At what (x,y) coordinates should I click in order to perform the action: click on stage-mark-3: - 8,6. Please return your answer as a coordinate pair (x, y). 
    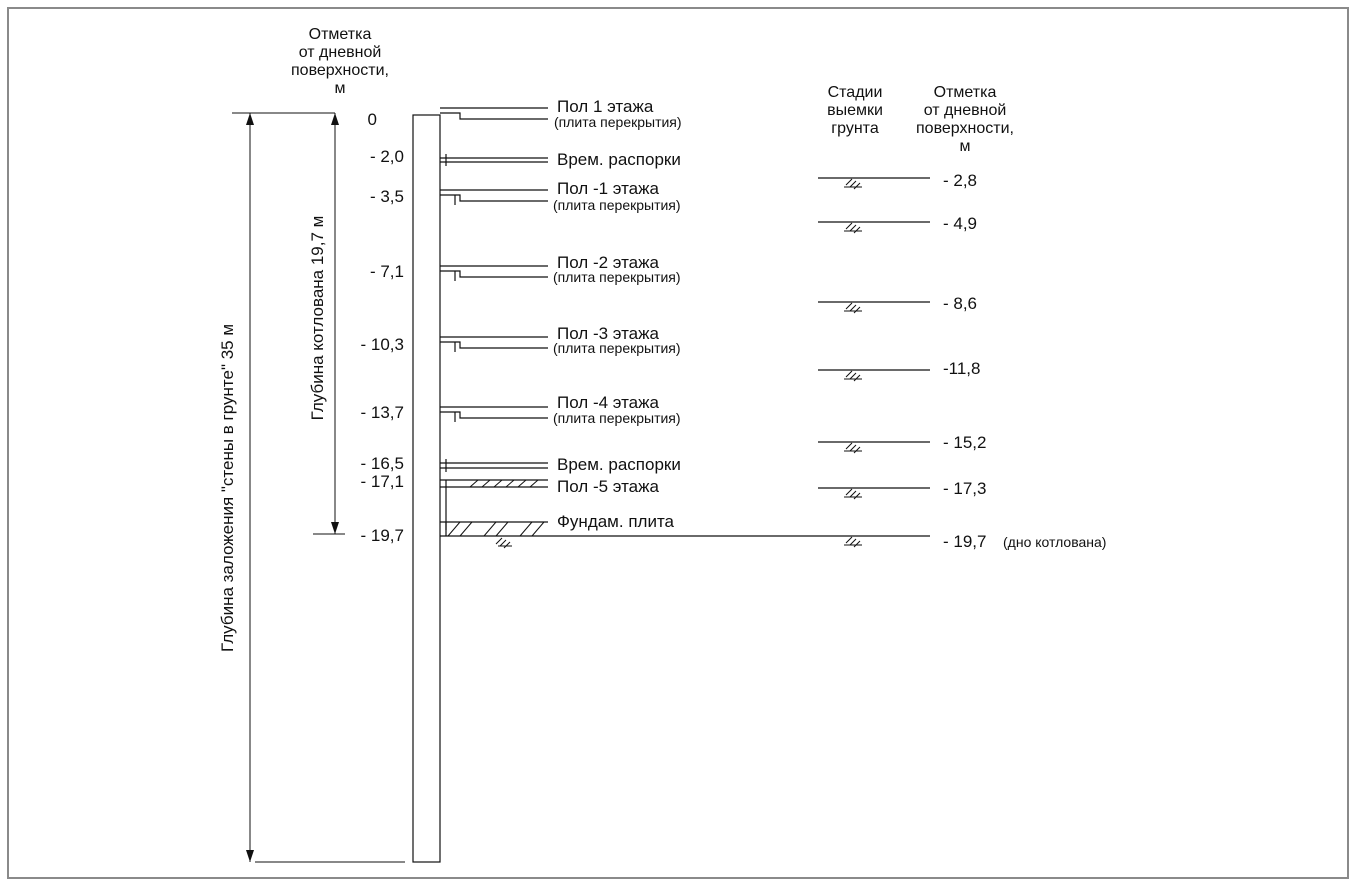
    Looking at the image, I should click on (960, 303).